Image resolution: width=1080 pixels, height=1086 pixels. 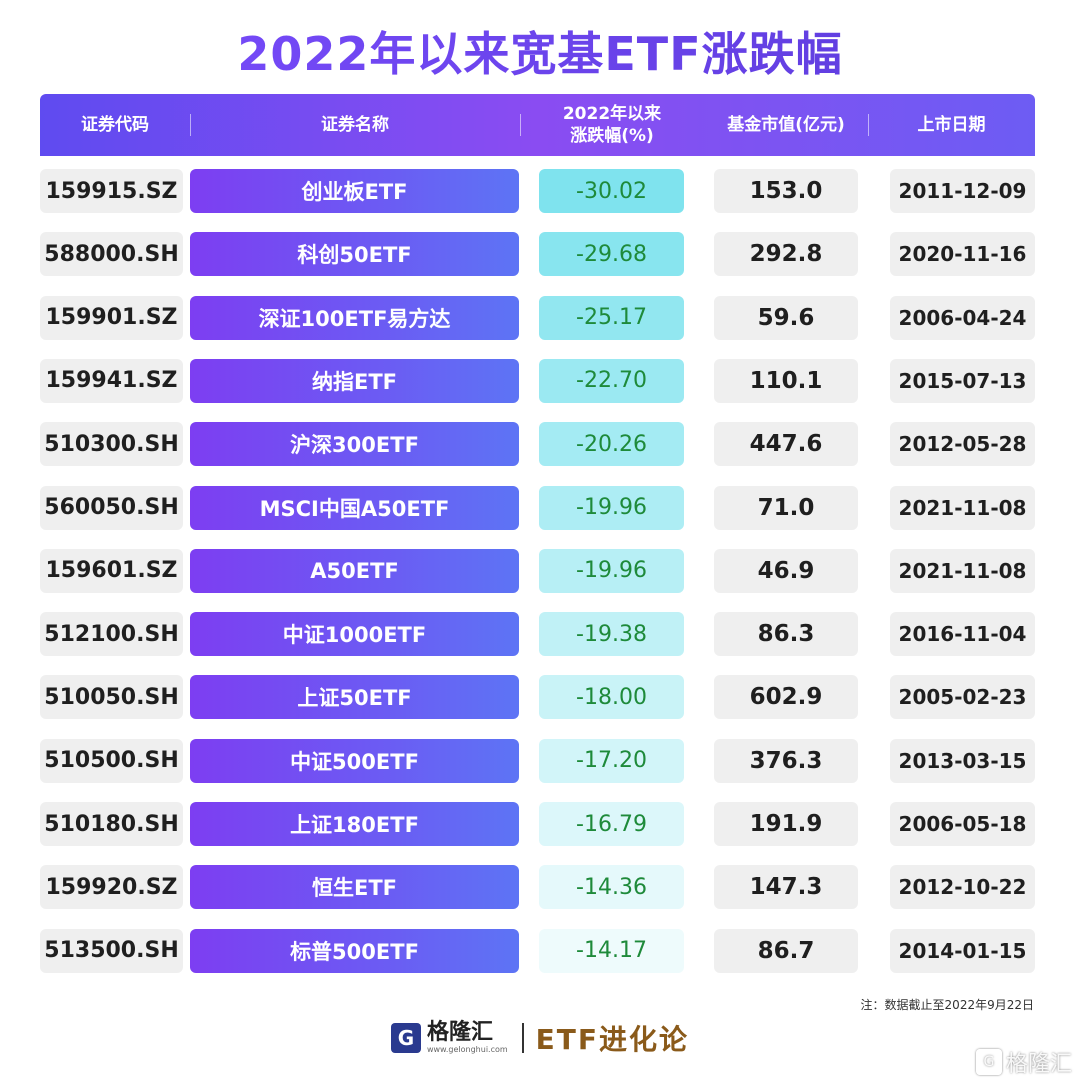 I want to click on cell-change: -29.68, so click(x=611, y=254).